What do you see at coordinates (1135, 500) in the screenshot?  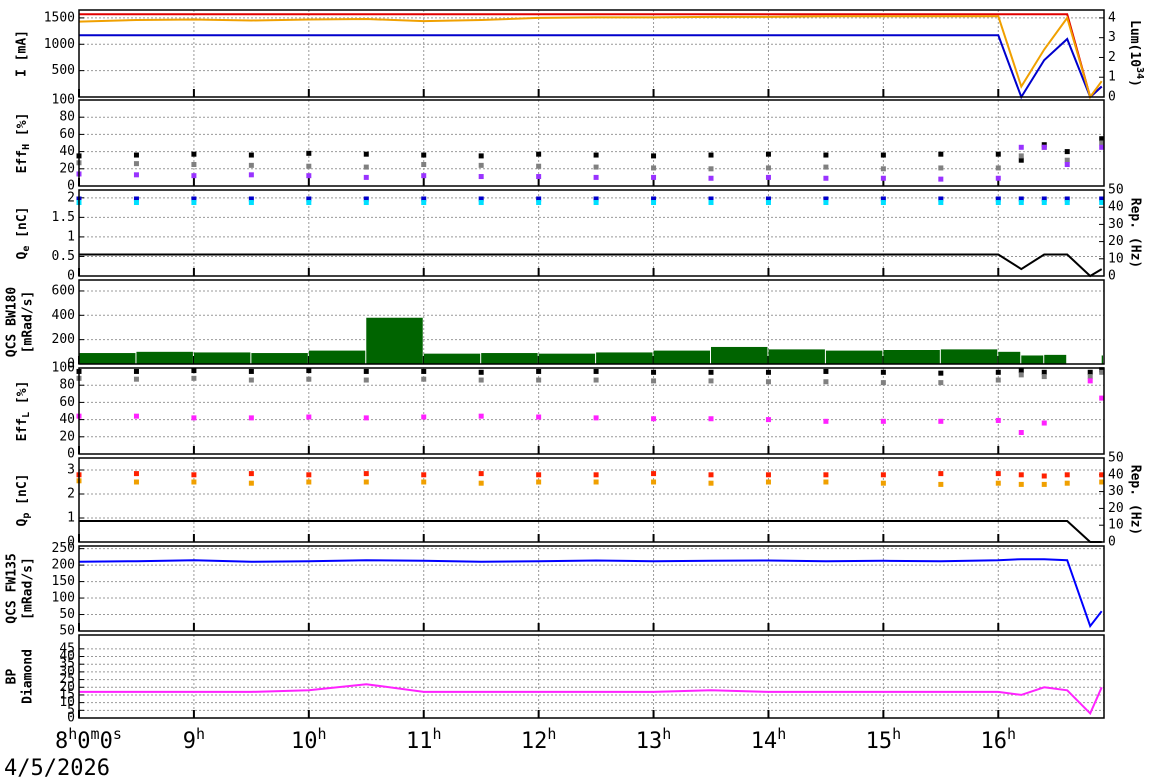 I see `axis-label: Rep. (Hz)` at bounding box center [1135, 500].